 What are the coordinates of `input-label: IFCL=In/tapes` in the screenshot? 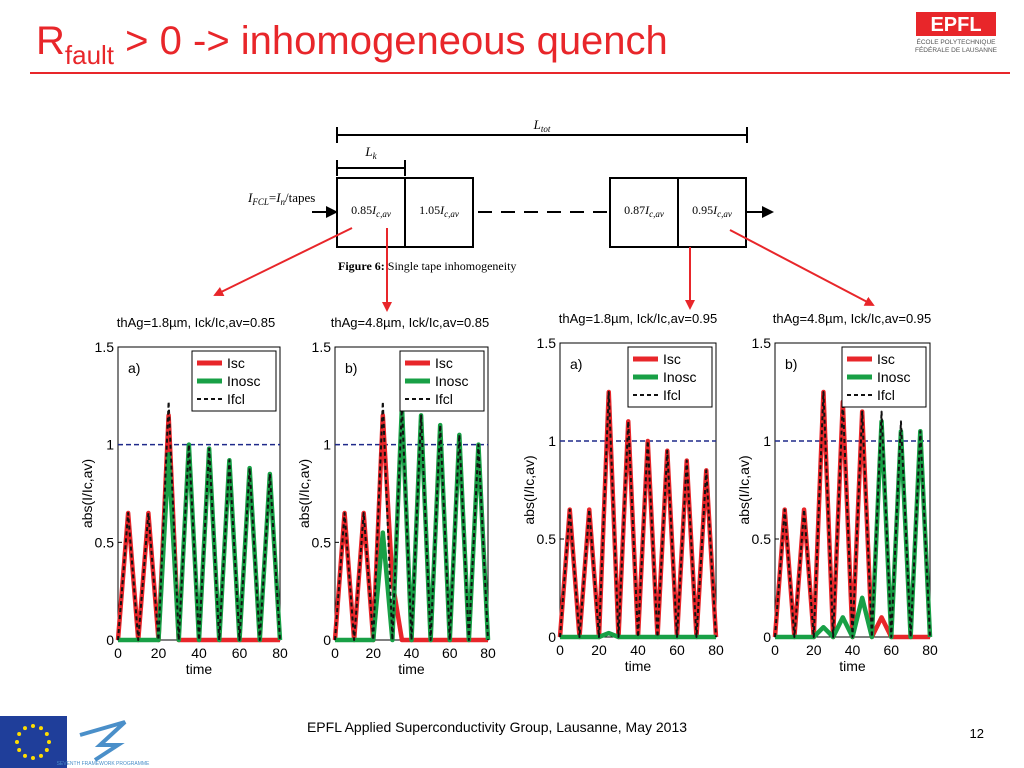 It's located at (281, 198).